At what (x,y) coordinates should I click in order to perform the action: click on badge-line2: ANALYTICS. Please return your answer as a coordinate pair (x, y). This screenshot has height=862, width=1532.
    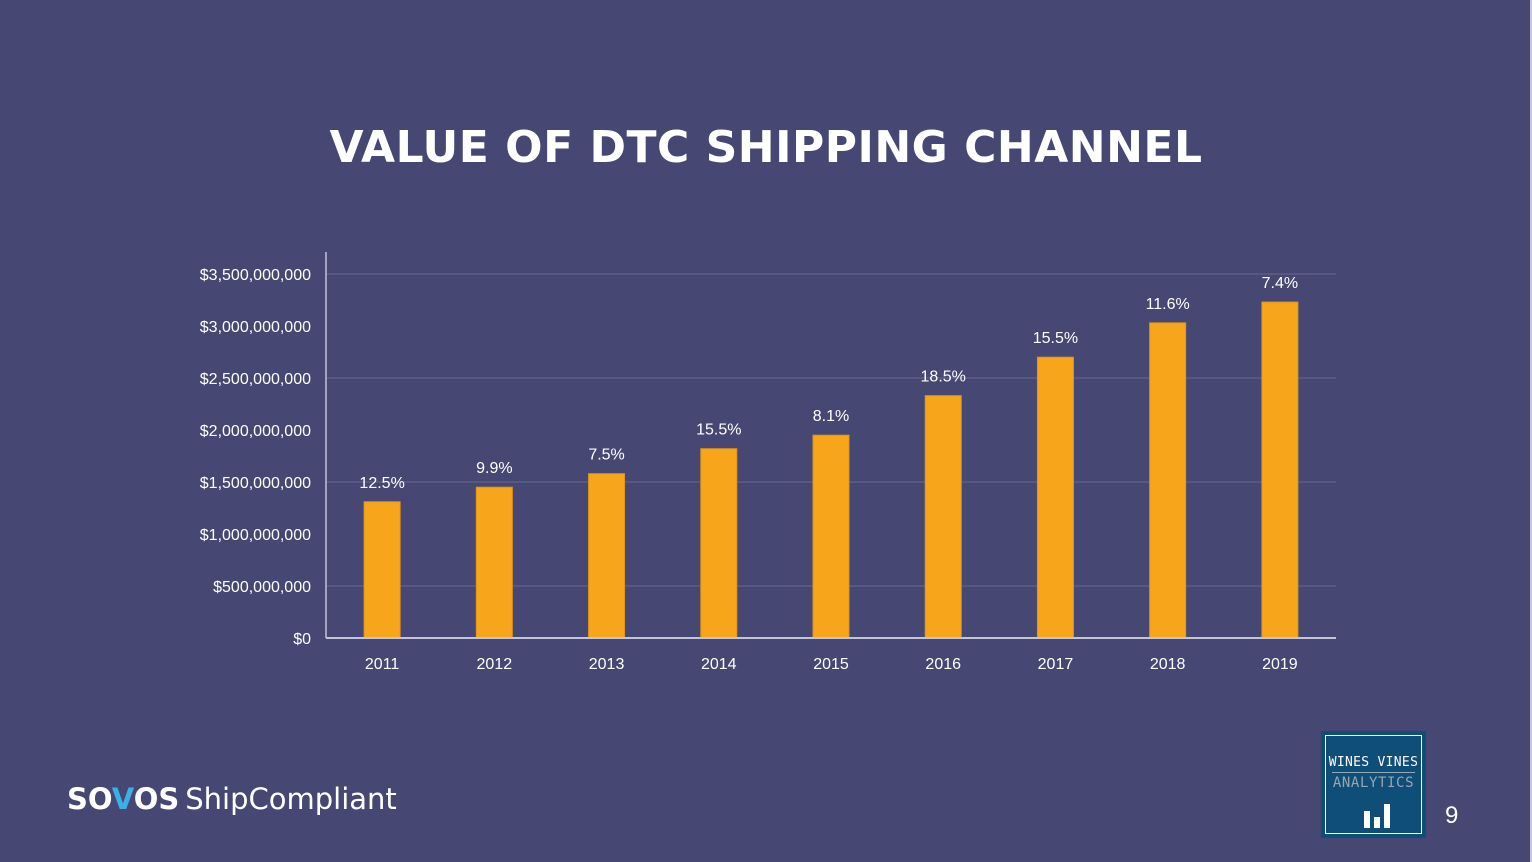
    Looking at the image, I should click on (1373, 783).